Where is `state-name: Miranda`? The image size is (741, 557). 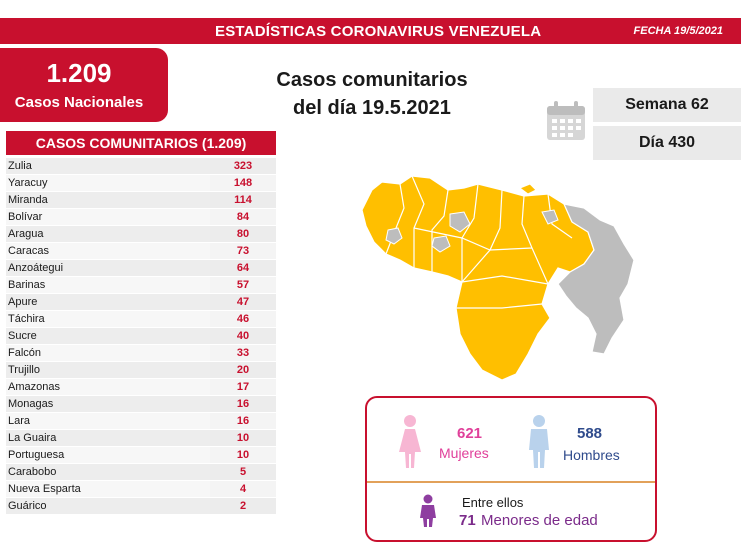 state-name: Miranda is located at coordinates (28, 200).